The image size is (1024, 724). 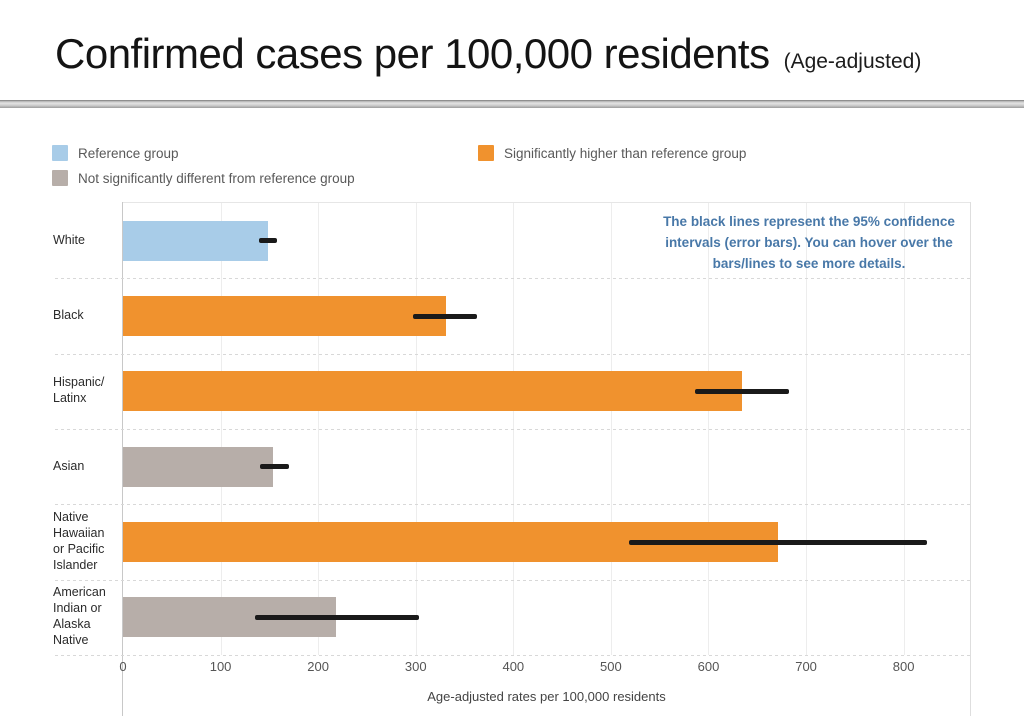 What do you see at coordinates (123, 666) in the screenshot?
I see `x-tick-label-0: 0` at bounding box center [123, 666].